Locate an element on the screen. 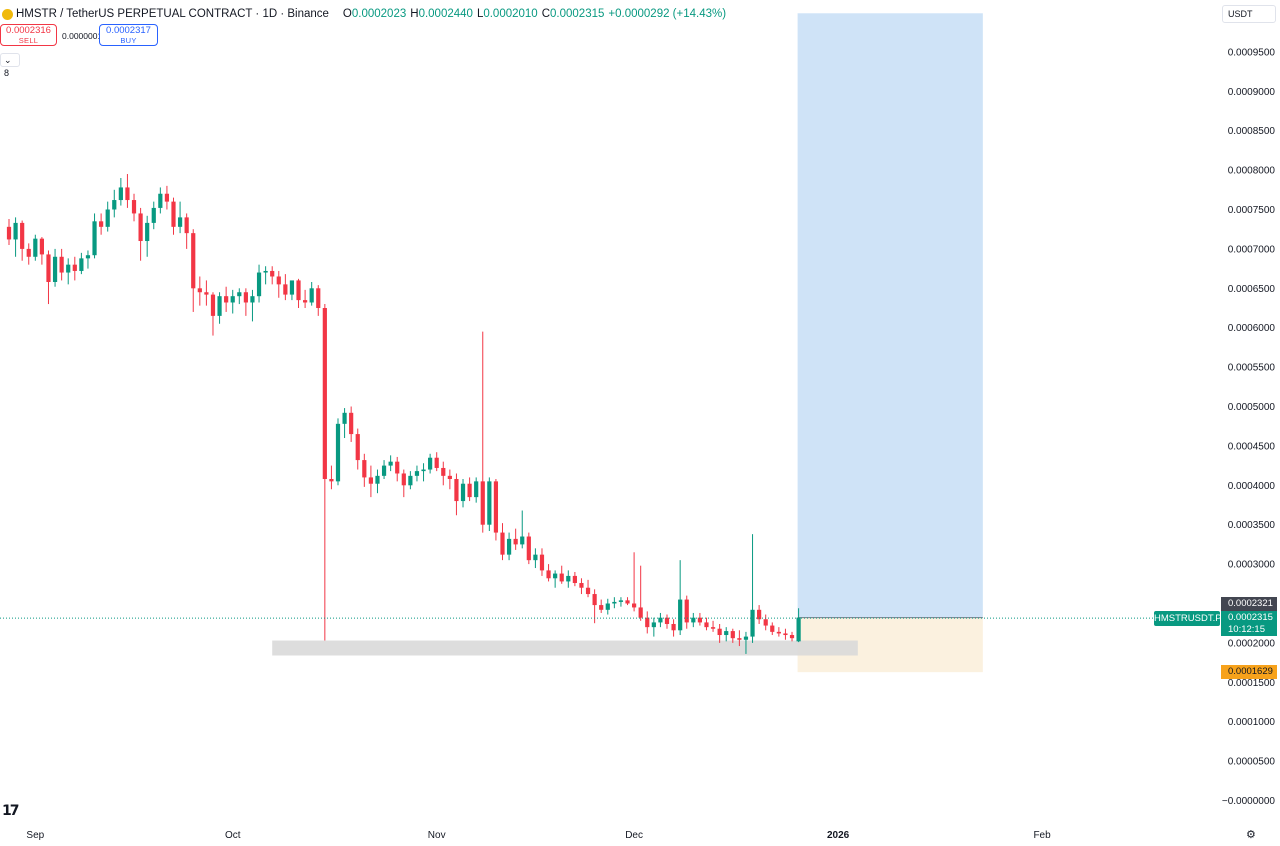 The height and width of the screenshot is (846, 1280). time-axis: Sep Oct Nov Dec 2026 Feb is located at coordinates (538, 835).